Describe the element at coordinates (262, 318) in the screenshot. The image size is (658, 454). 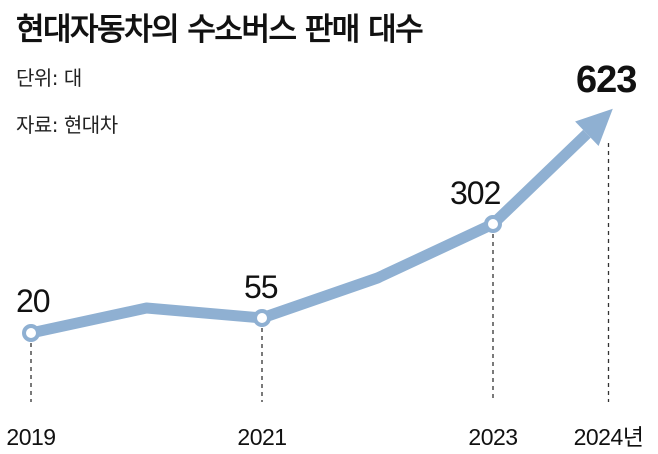
I see `point-marker-2021` at that location.